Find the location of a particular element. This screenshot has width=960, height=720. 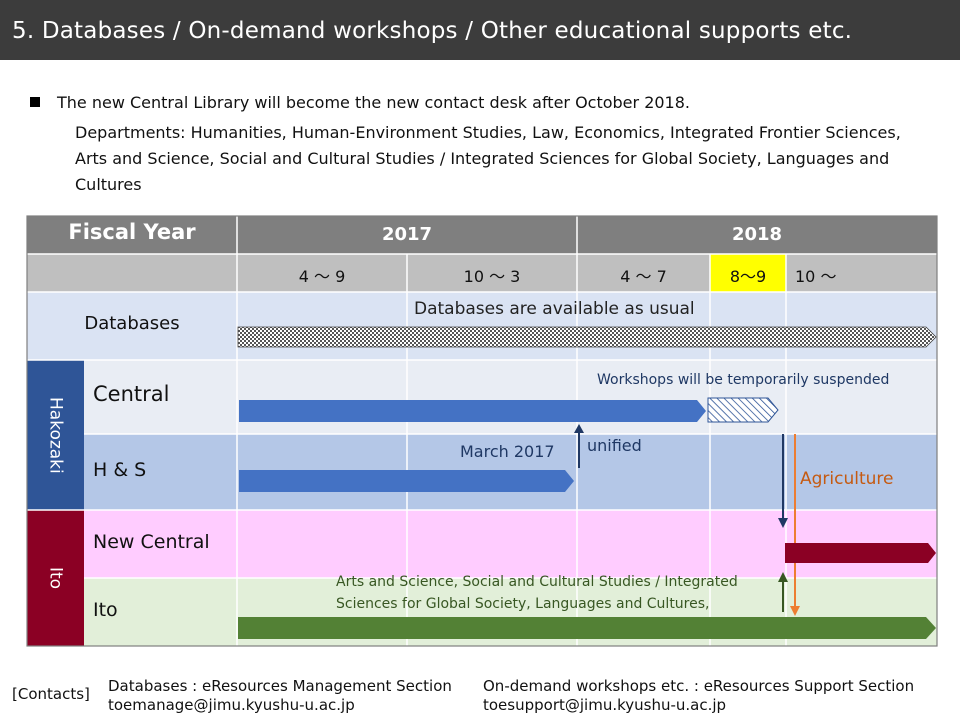

fiscal-year-label: Fiscal Year is located at coordinates (132, 232).